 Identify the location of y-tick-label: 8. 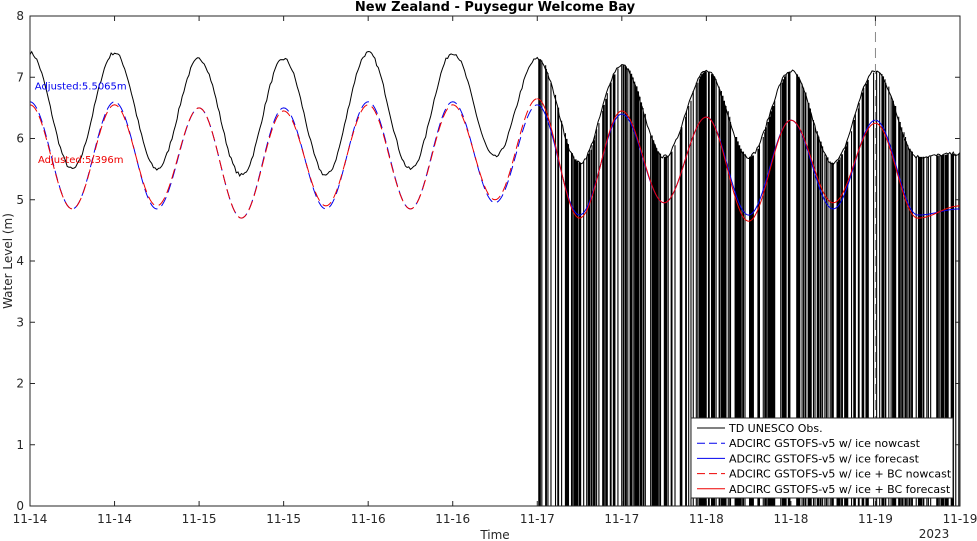
(20, 16).